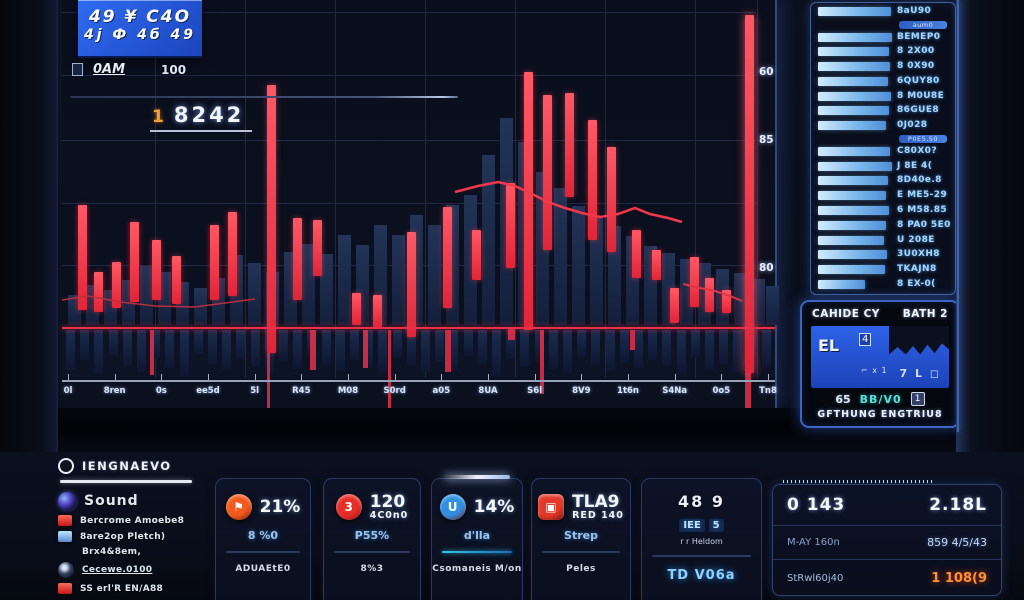 The width and height of the screenshot is (1024, 600). I want to click on orderbook-value: U 208E, so click(916, 239).